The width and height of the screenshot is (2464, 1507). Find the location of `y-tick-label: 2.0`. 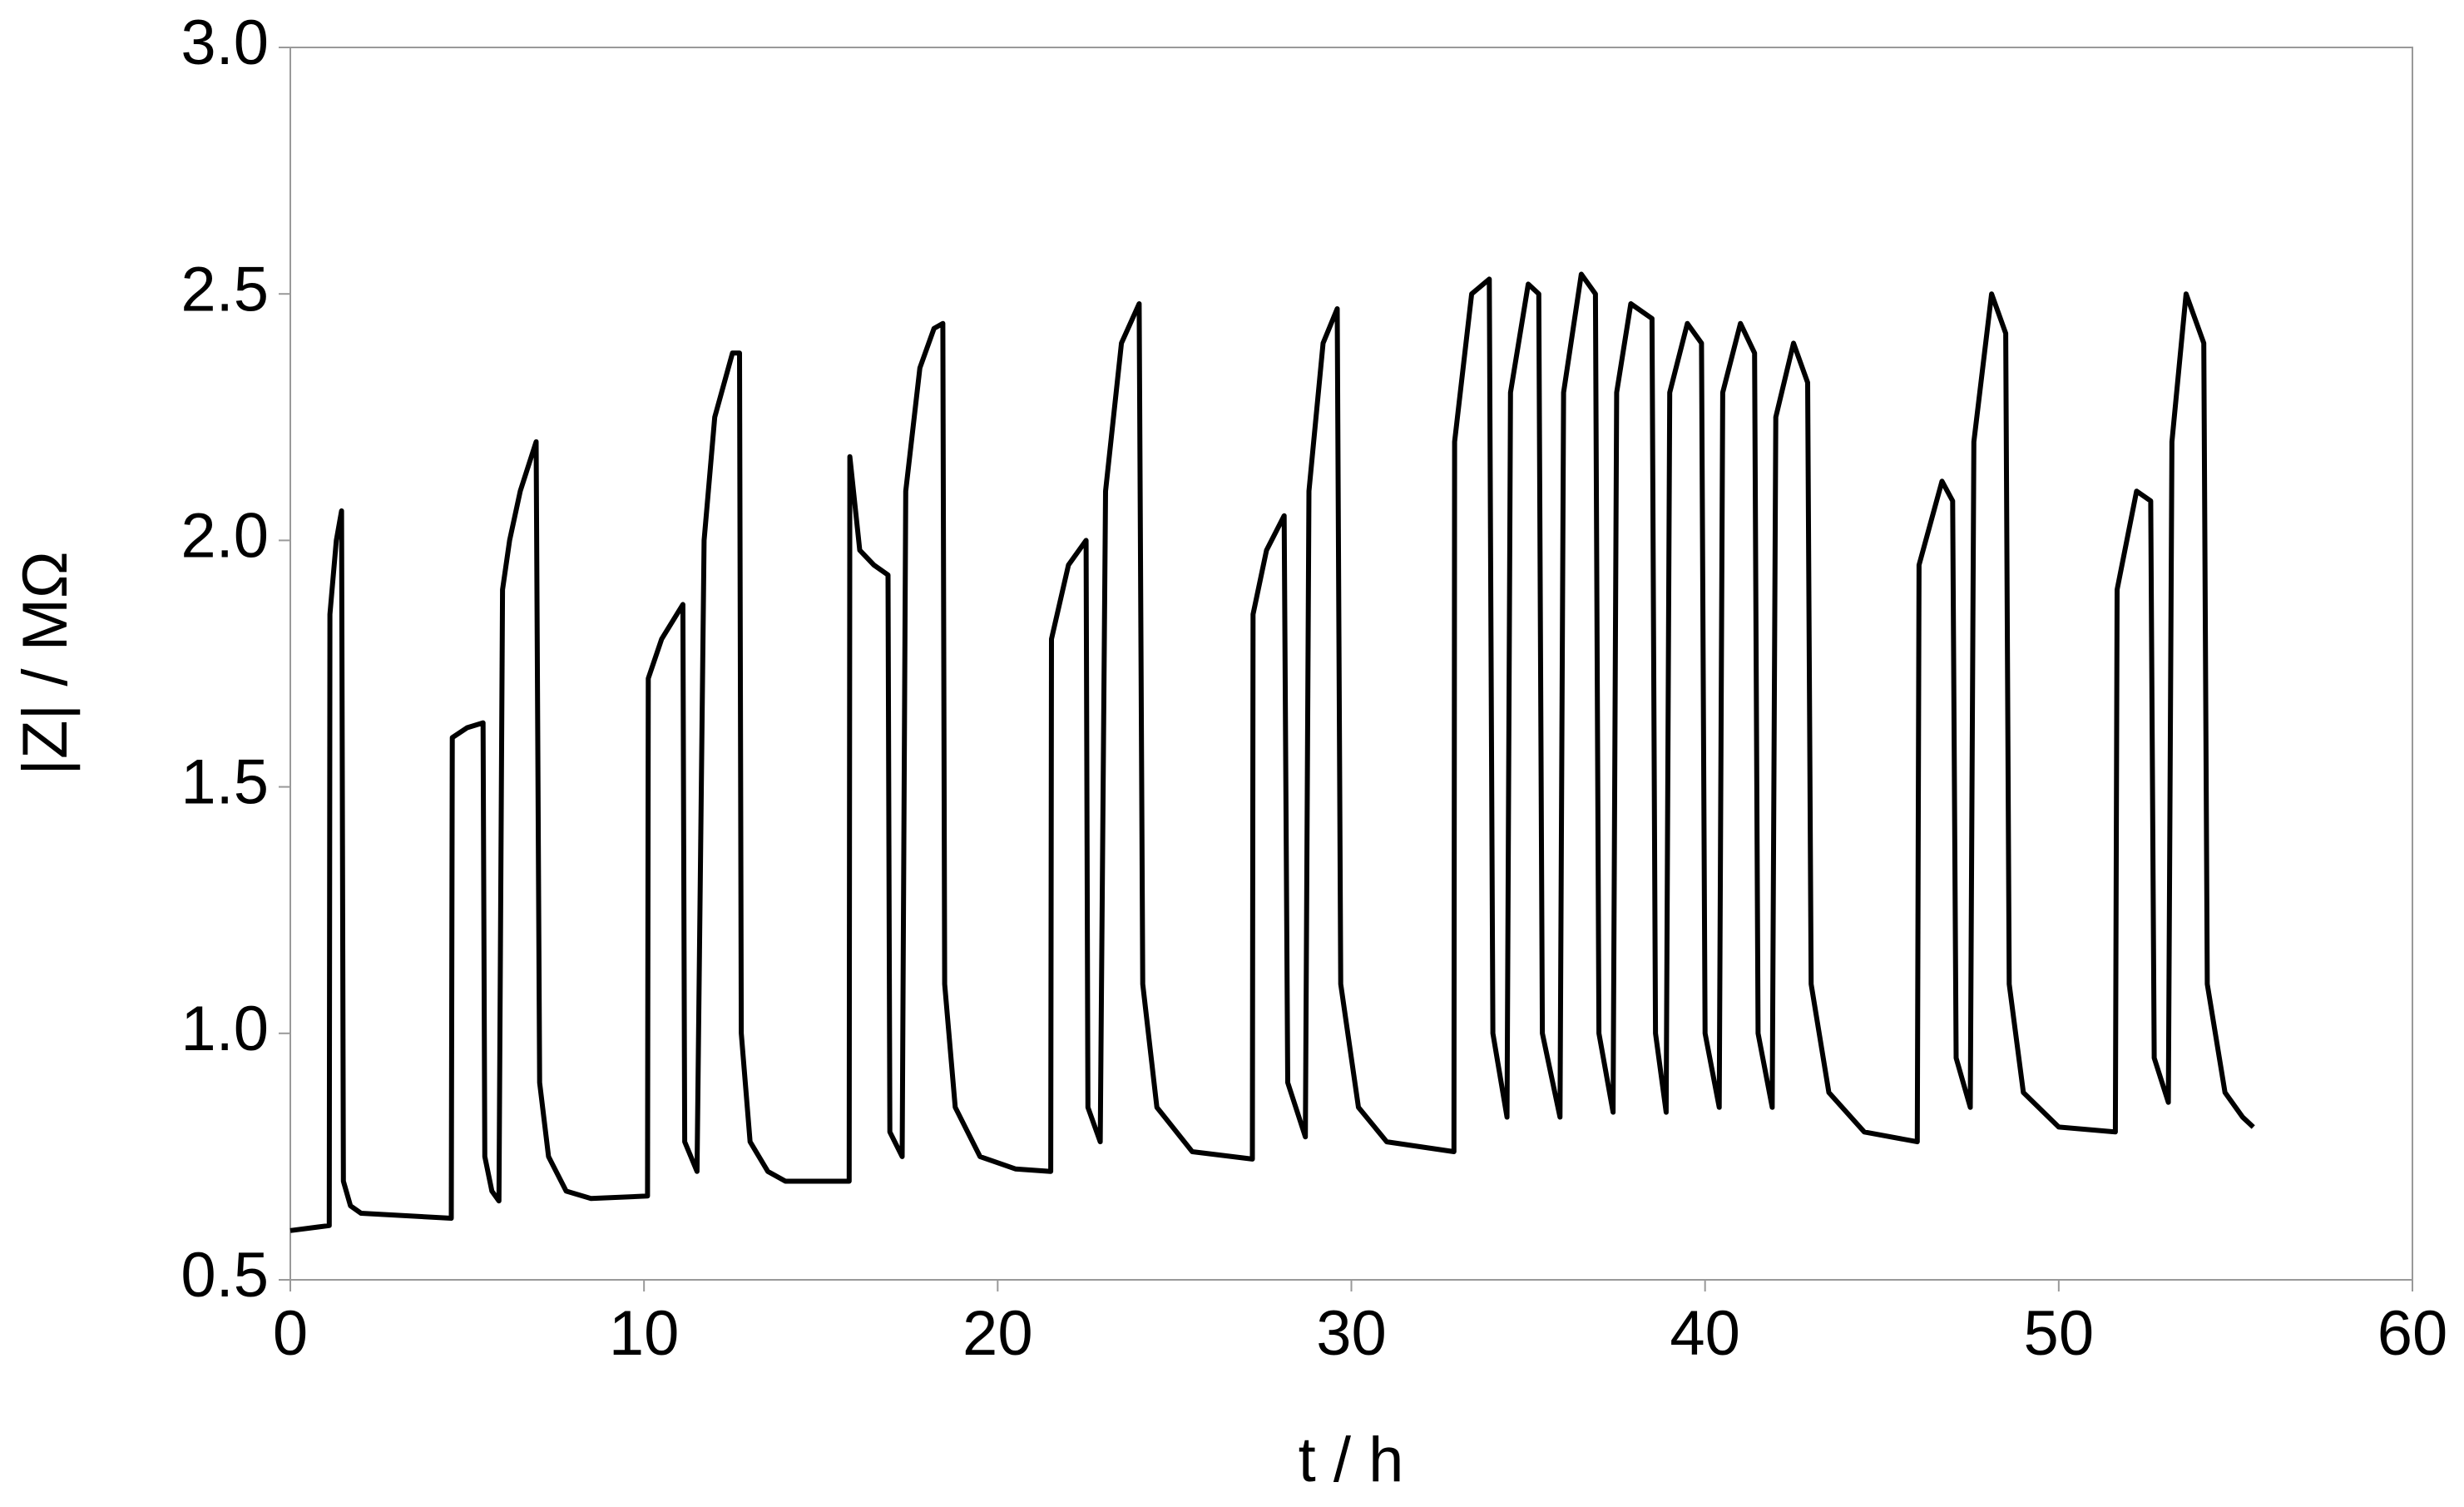

y-tick-label: 2.0 is located at coordinates (225, 535).